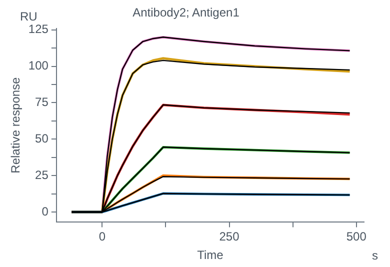 Image resolution: width=390 pixels, height=267 pixels. What do you see at coordinates (29, 17) in the screenshot?
I see `text: RU` at bounding box center [29, 17].